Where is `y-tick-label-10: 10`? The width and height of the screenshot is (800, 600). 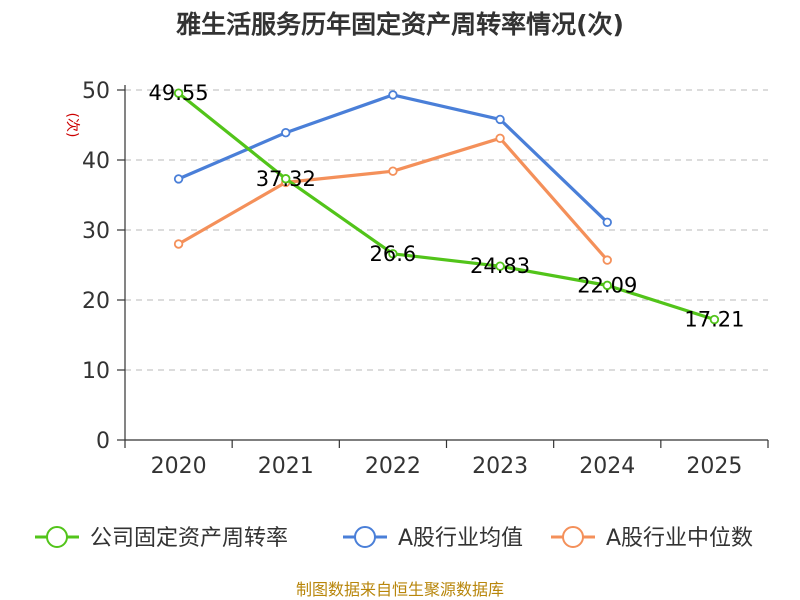 y-tick-label-10: 10 is located at coordinates (96, 371).